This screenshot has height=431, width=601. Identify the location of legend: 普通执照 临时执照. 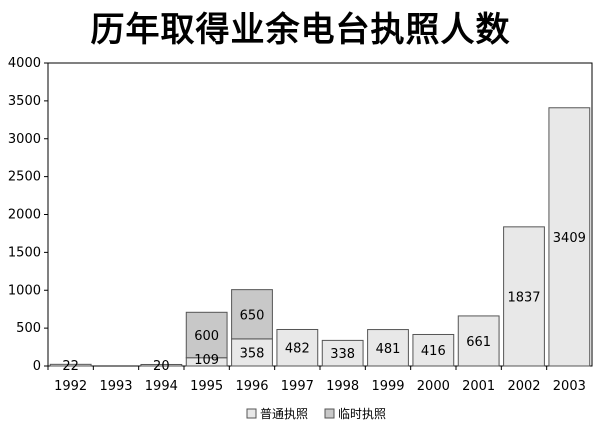
(316, 414).